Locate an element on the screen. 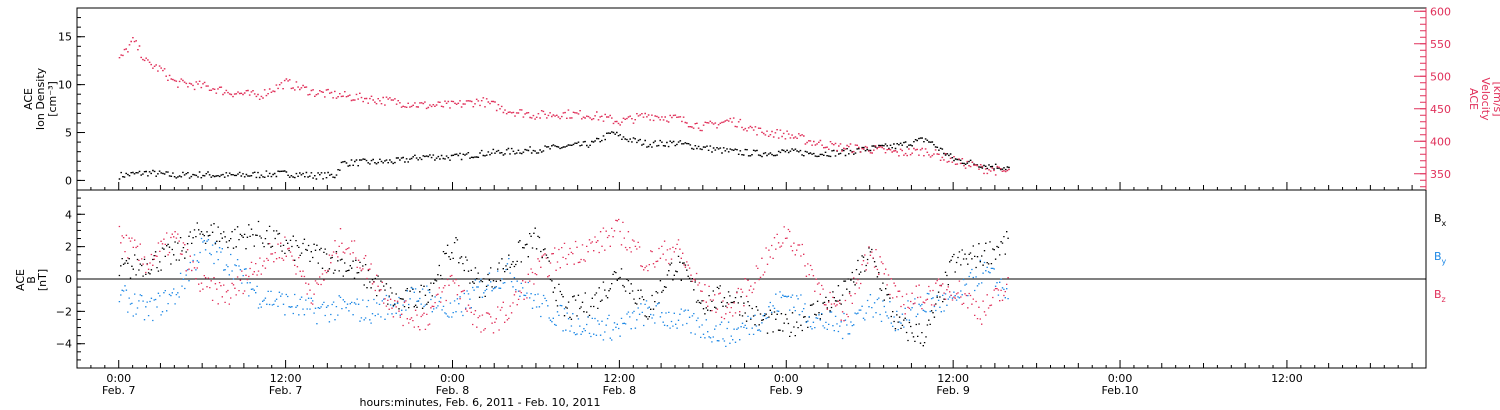  velocity-tick-label: 450 is located at coordinates (1440, 109).